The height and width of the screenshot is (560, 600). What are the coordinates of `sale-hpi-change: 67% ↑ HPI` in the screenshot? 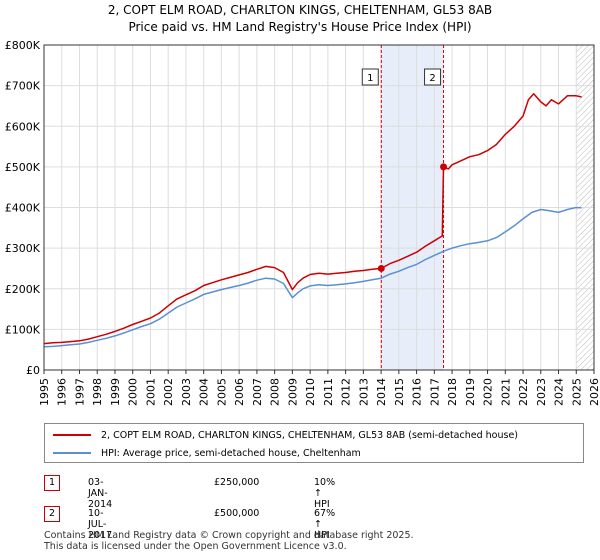 It's located at (325, 524).